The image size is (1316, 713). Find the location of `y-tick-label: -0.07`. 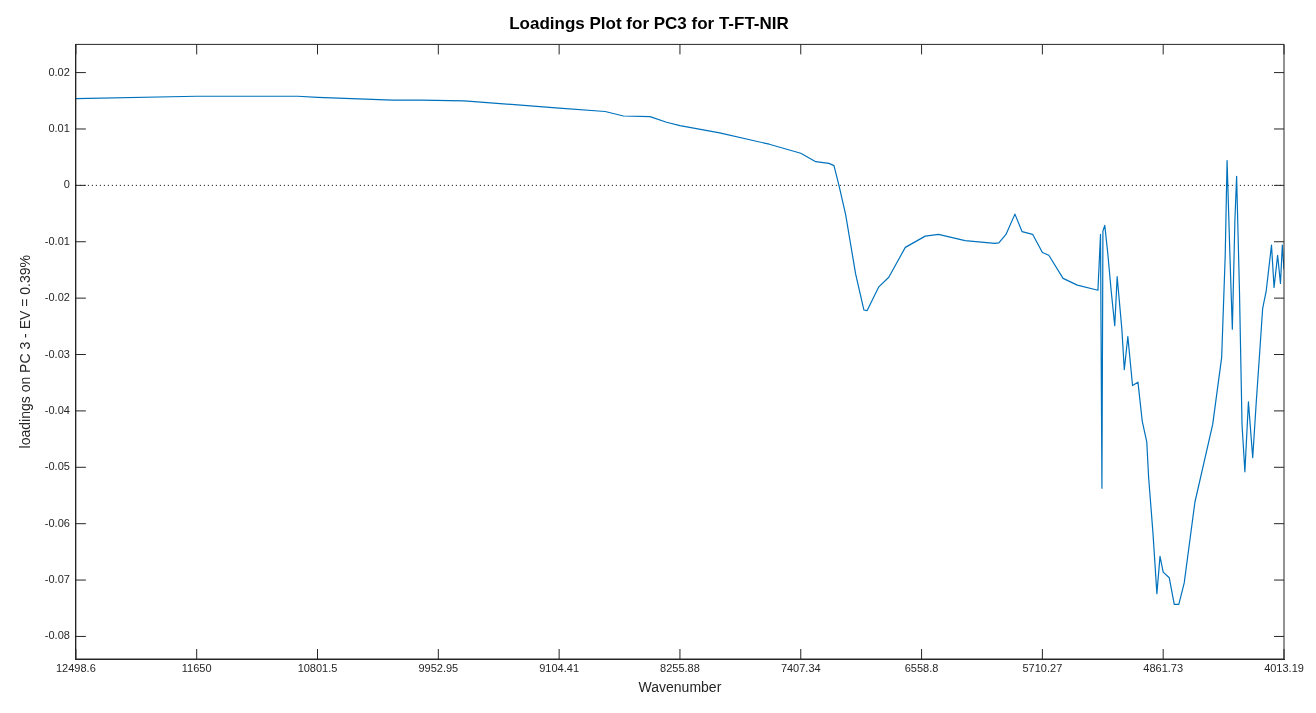

y-tick-label: -0.07 is located at coordinates (57, 579).